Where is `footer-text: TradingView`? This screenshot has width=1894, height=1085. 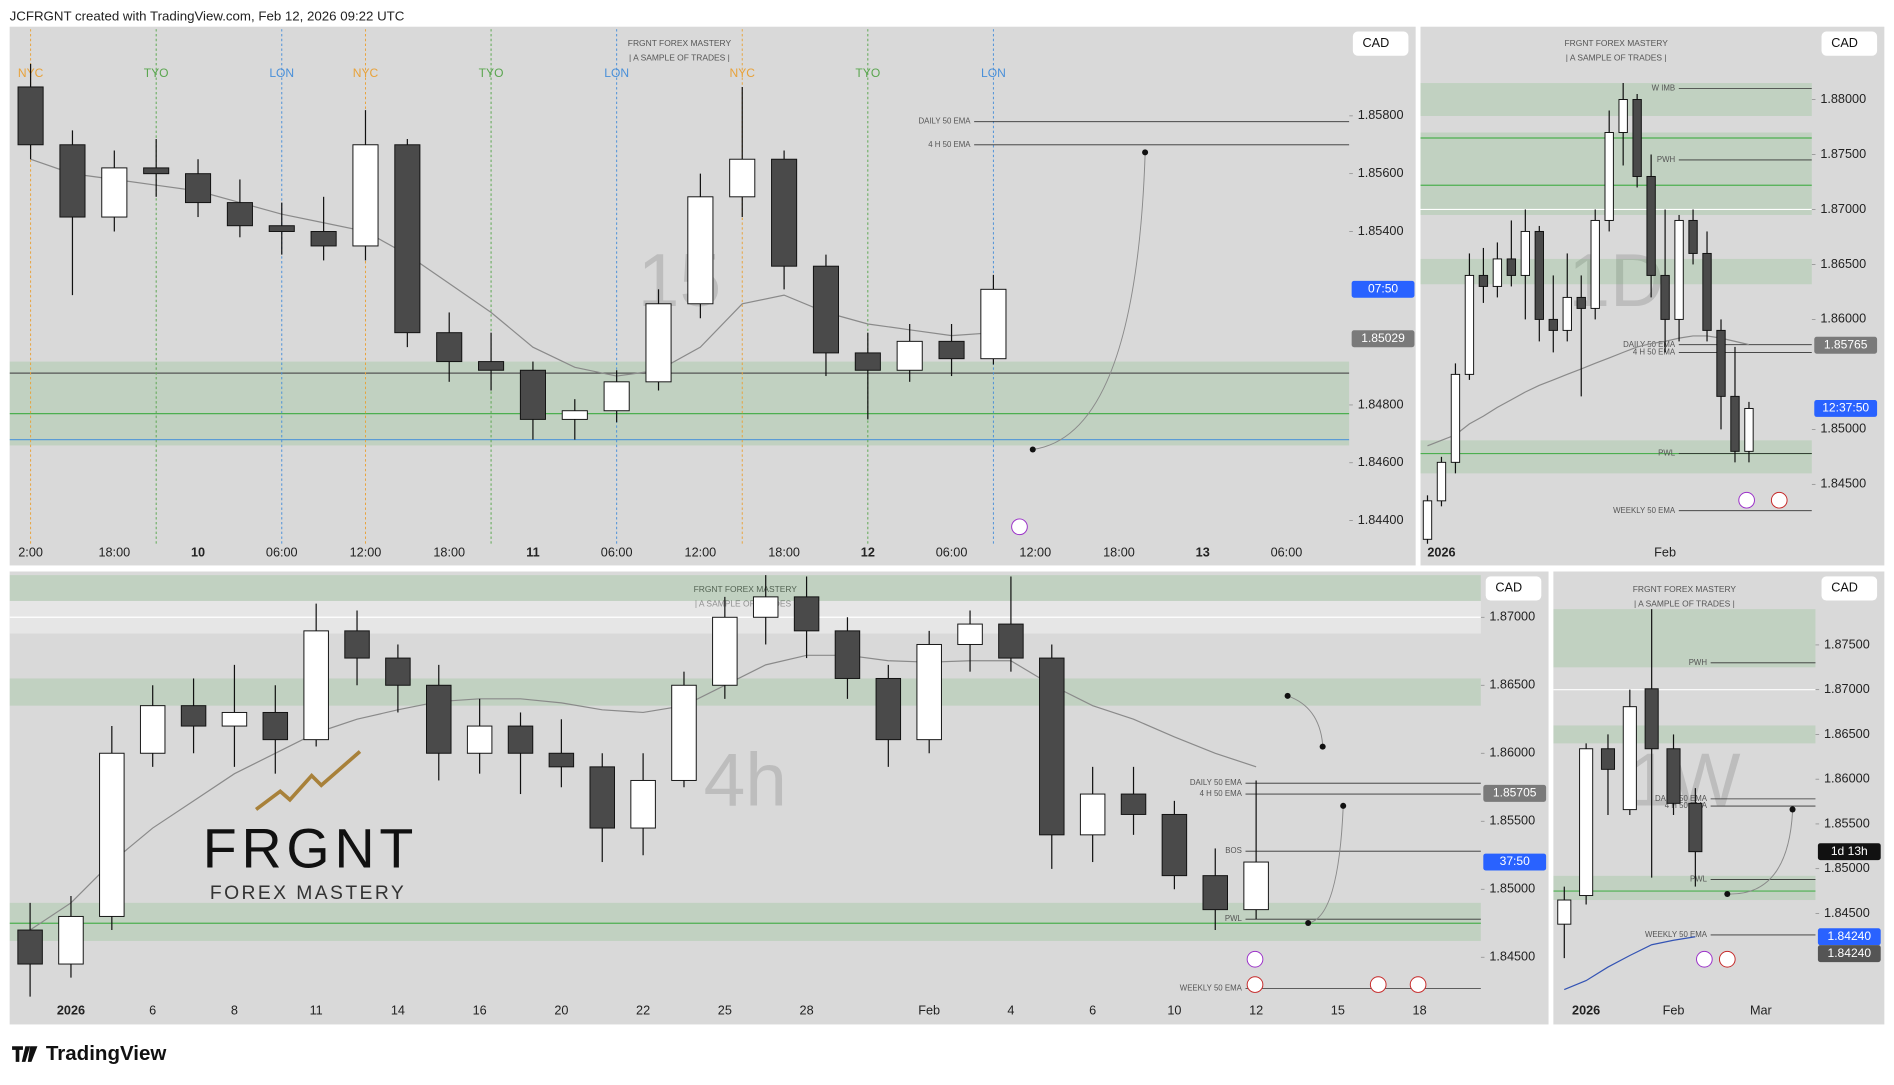 footer-text: TradingView is located at coordinates (106, 1053).